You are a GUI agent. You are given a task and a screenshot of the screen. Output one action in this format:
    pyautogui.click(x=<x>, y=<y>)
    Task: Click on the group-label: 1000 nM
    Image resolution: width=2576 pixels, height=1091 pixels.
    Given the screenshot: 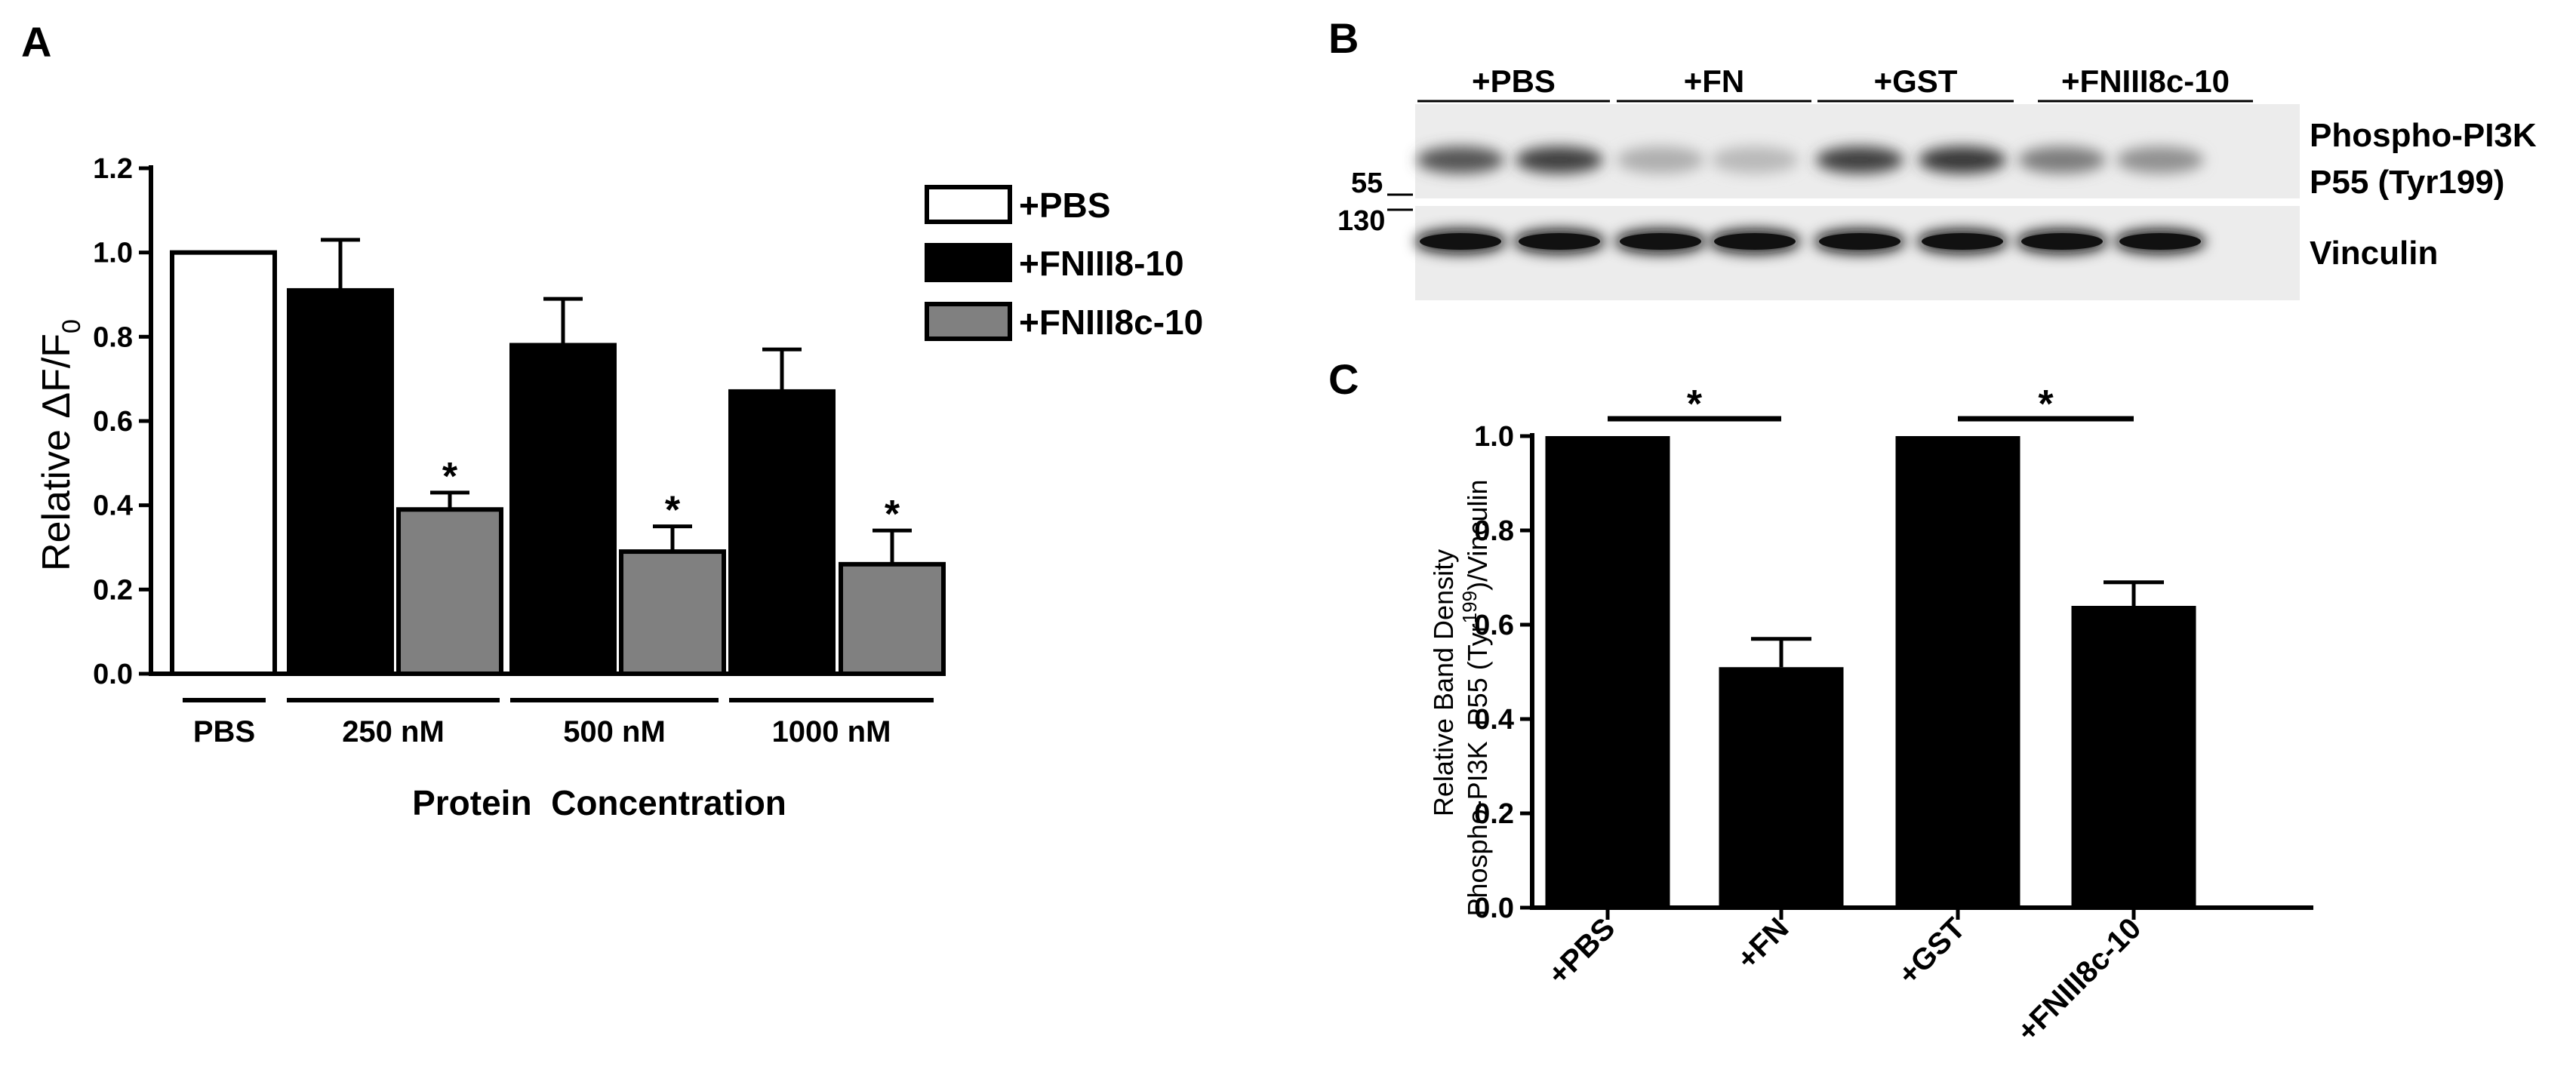 What is the action you would take?
    pyautogui.click(x=831, y=731)
    